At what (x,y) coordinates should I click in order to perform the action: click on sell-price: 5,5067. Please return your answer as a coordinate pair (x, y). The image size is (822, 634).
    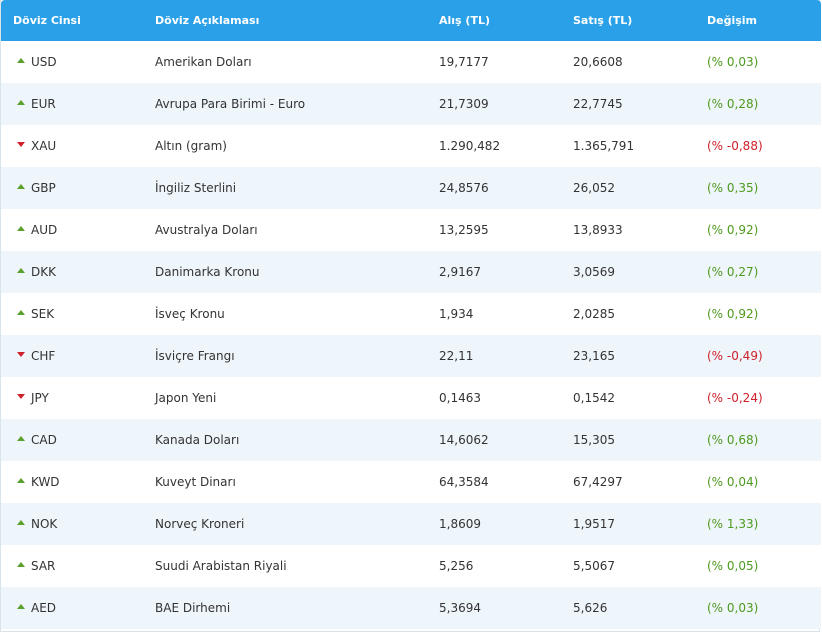
    Looking at the image, I should click on (594, 566).